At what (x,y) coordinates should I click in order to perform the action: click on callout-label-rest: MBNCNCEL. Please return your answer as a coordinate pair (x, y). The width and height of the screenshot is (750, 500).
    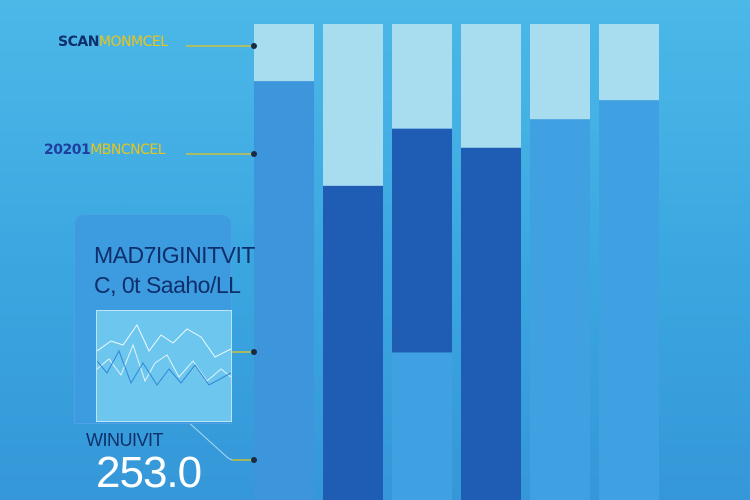
    Looking at the image, I should click on (128, 150).